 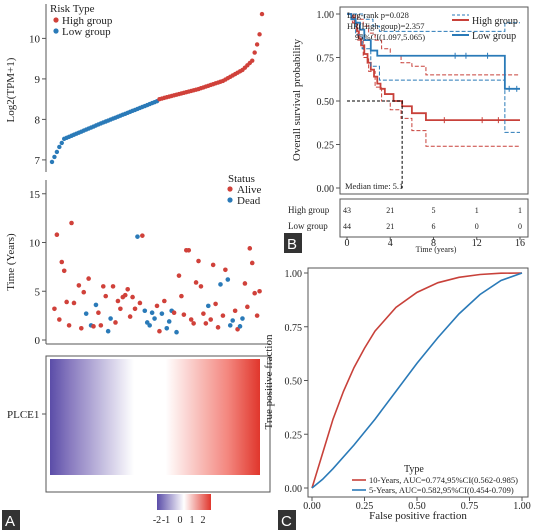 I want to click on km-risk-cell: 43, so click(x=347, y=210).